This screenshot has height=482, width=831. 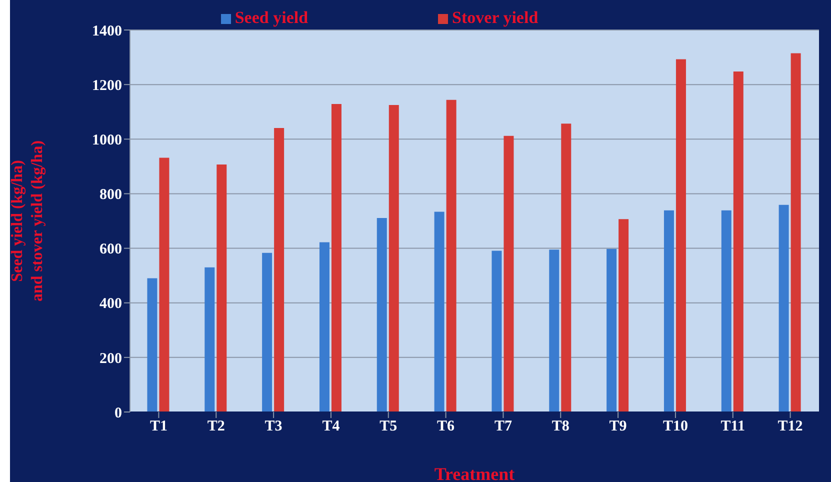 I want to click on y-tick-label: 1400, so click(x=107, y=31).